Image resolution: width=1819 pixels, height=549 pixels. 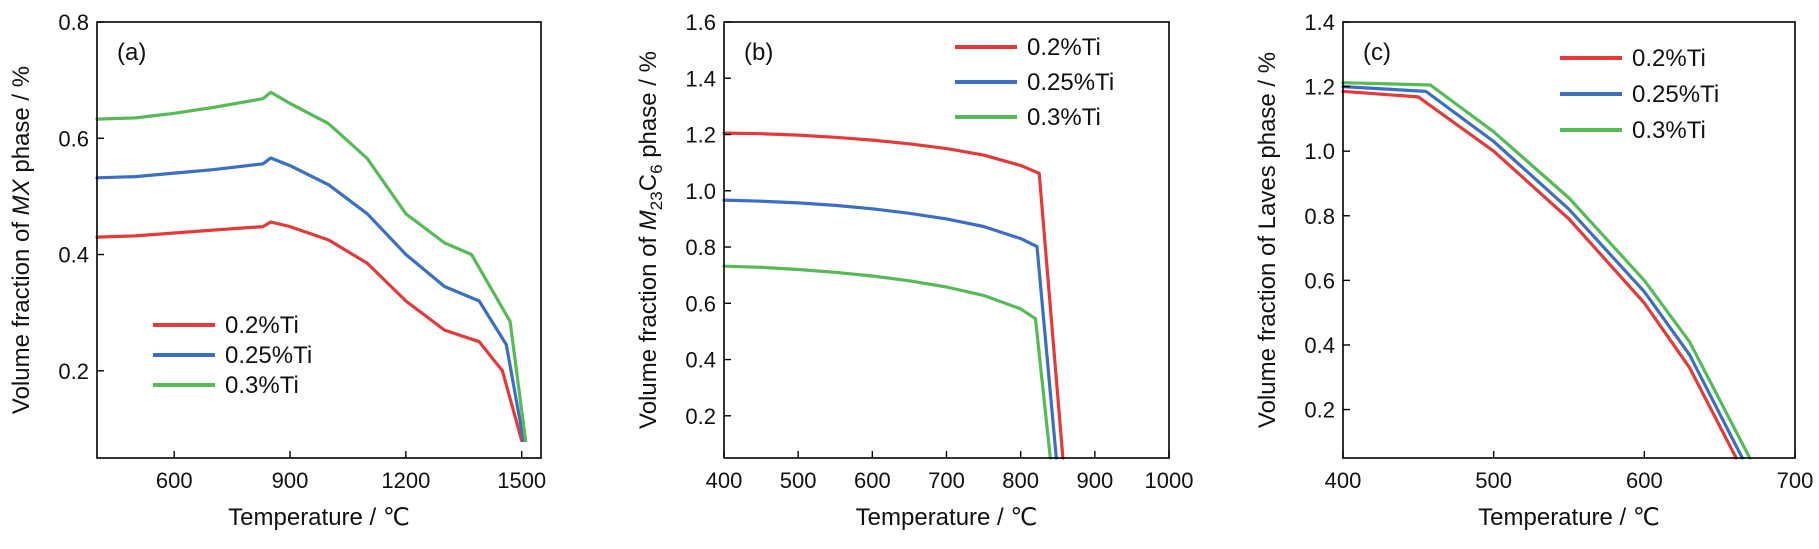 What do you see at coordinates (724, 480) in the screenshot?
I see `x-tick-label-1-0: 400` at bounding box center [724, 480].